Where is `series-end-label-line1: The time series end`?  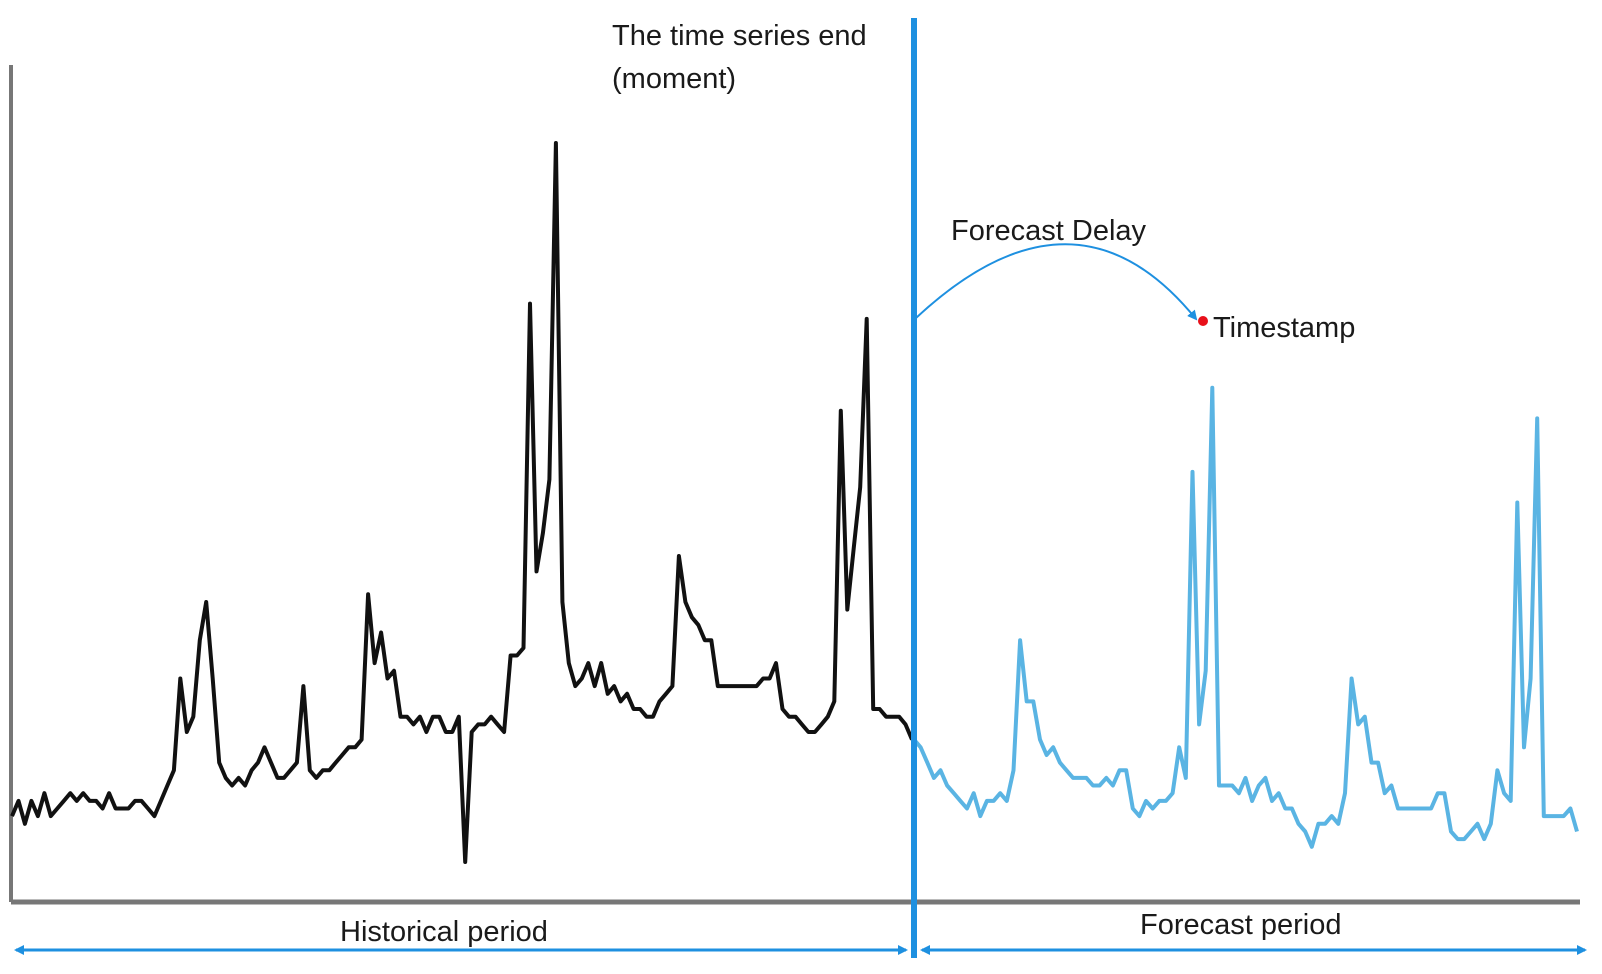 series-end-label-line1: The time series end is located at coordinates (739, 36).